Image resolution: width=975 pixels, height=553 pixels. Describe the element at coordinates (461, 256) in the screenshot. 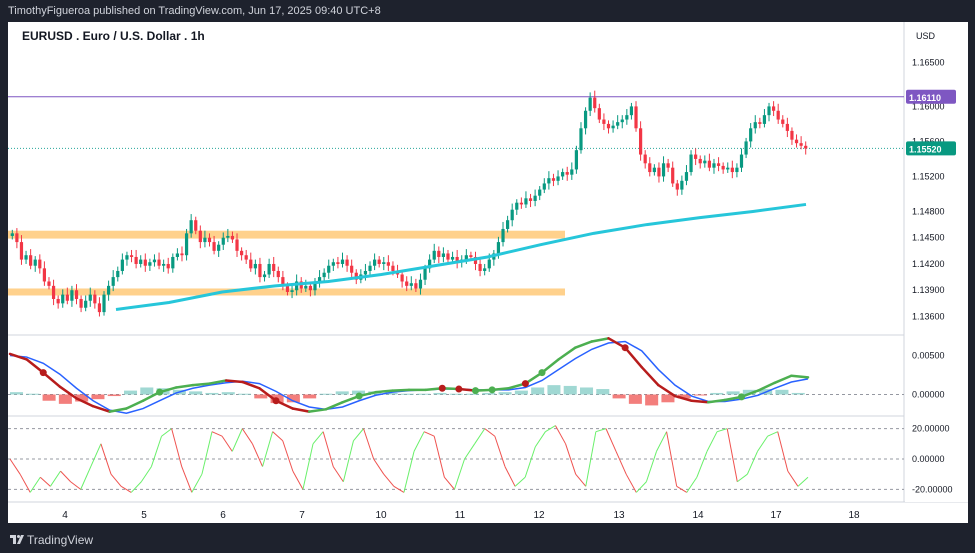

I see `ema-polyline` at that location.